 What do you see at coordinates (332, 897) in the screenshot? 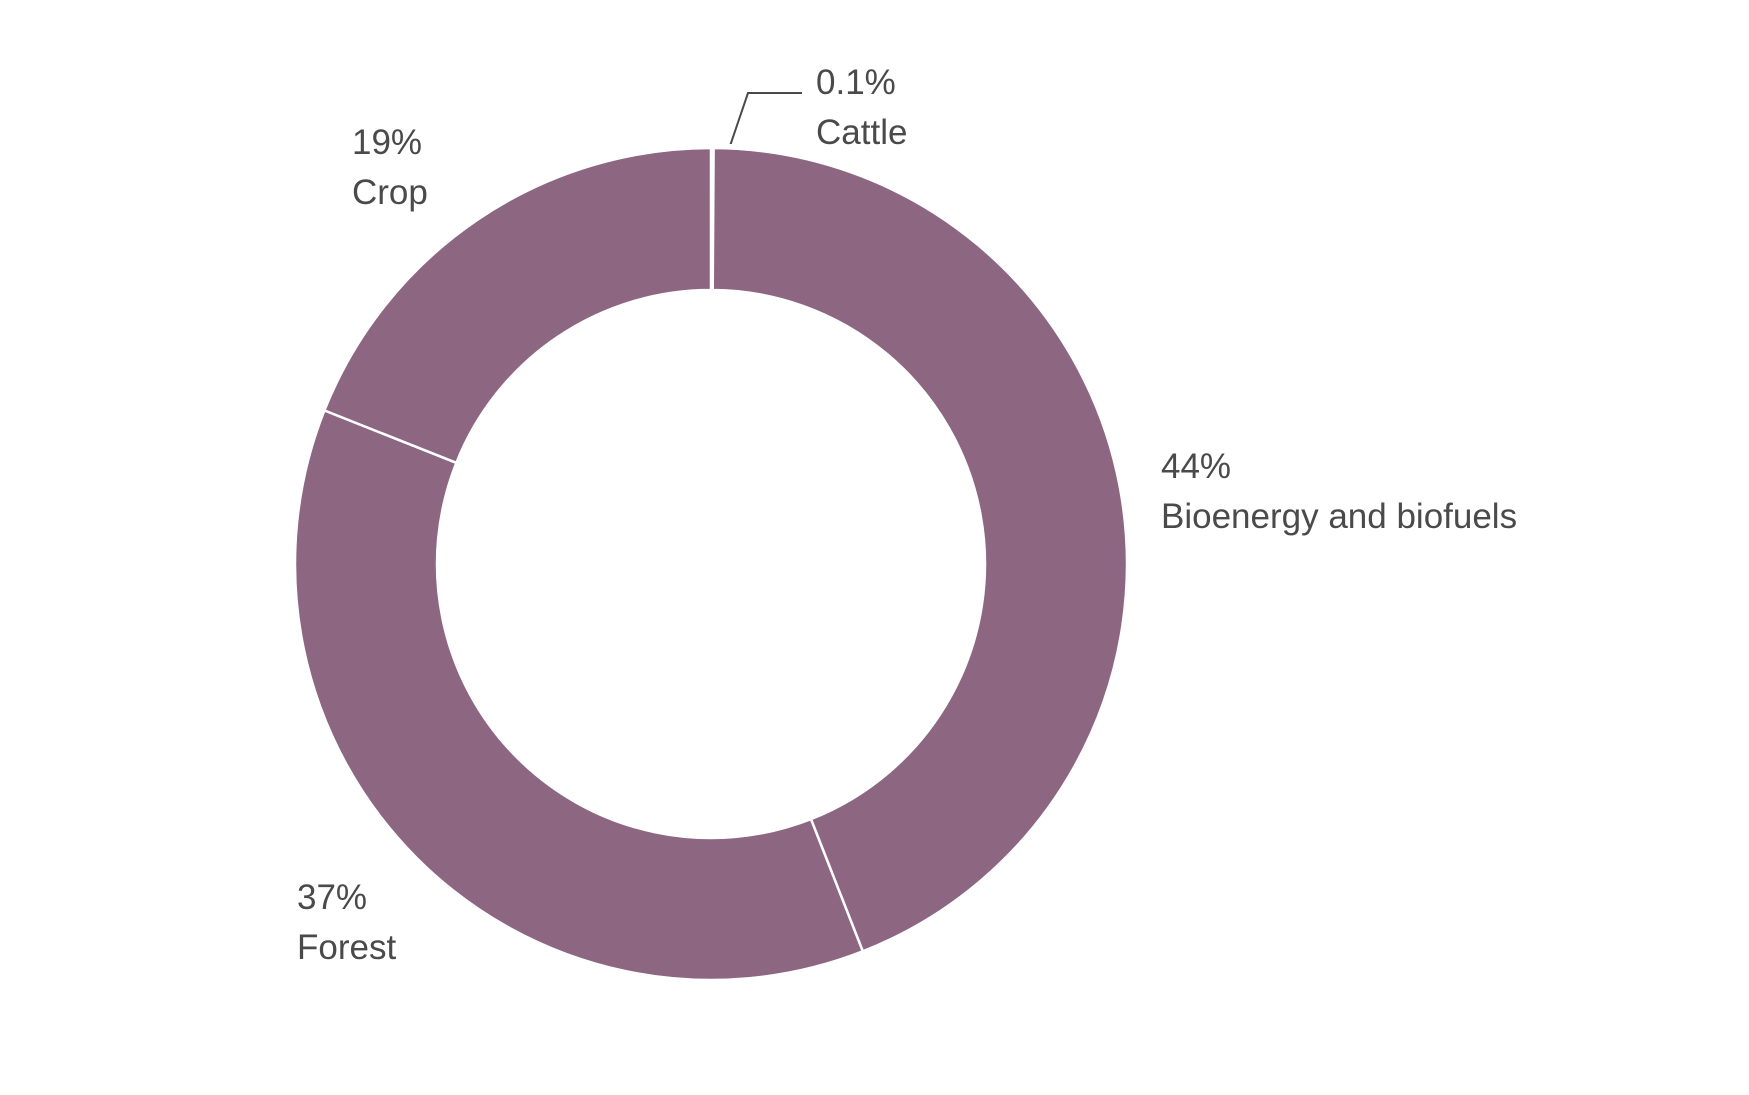
I see `percent-label-forest: 37%` at bounding box center [332, 897].